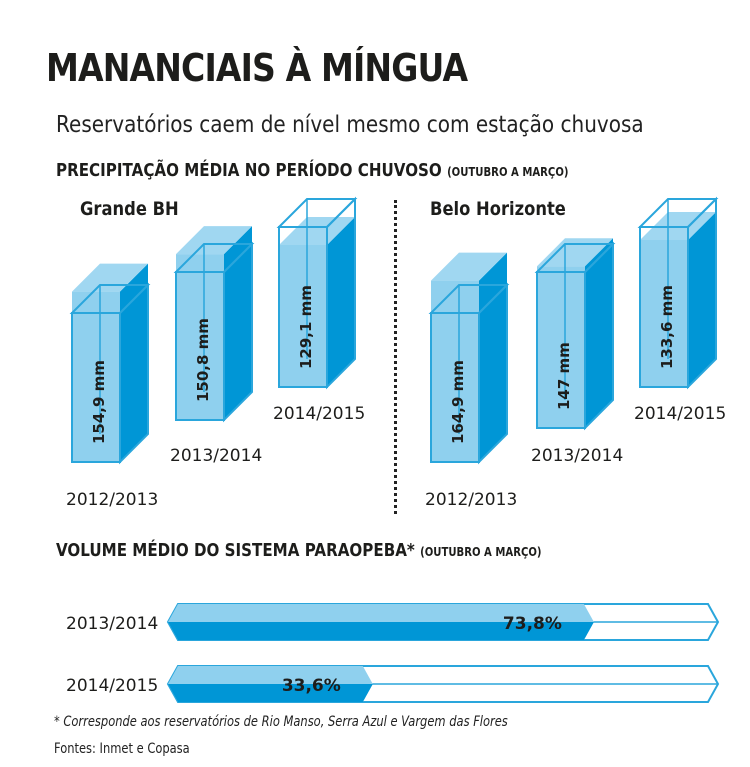 Image resolution: width=750 pixels, height=767 pixels. I want to click on volume-bars: 73,8% 2013/2014 33,6% 2014/2015, so click(393, 653).